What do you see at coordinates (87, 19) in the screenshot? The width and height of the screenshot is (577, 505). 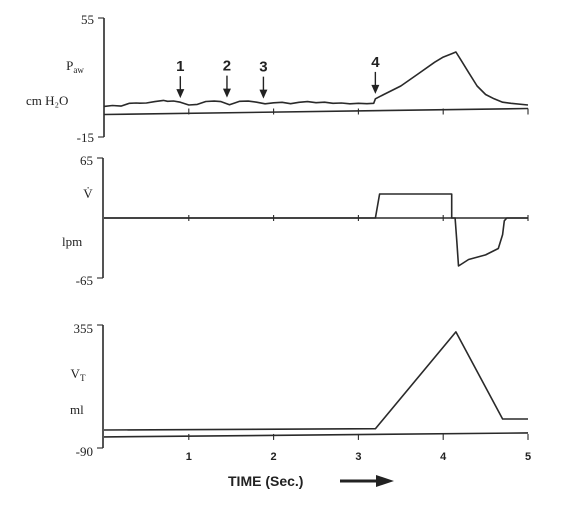 I see `pressure-y-tick-label: 55` at bounding box center [87, 19].